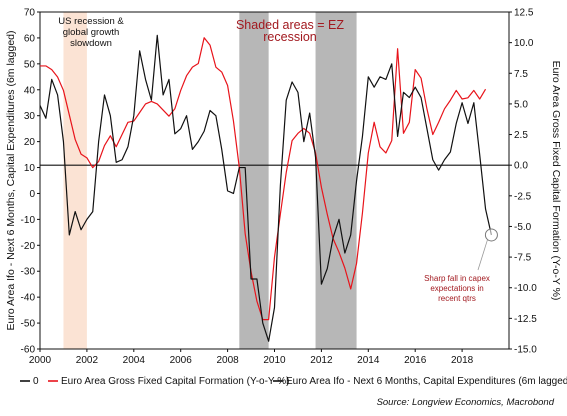 The width and height of the screenshot is (567, 416). What do you see at coordinates (134, 360) in the screenshot?
I see `x-tick-label: 2004` at bounding box center [134, 360].